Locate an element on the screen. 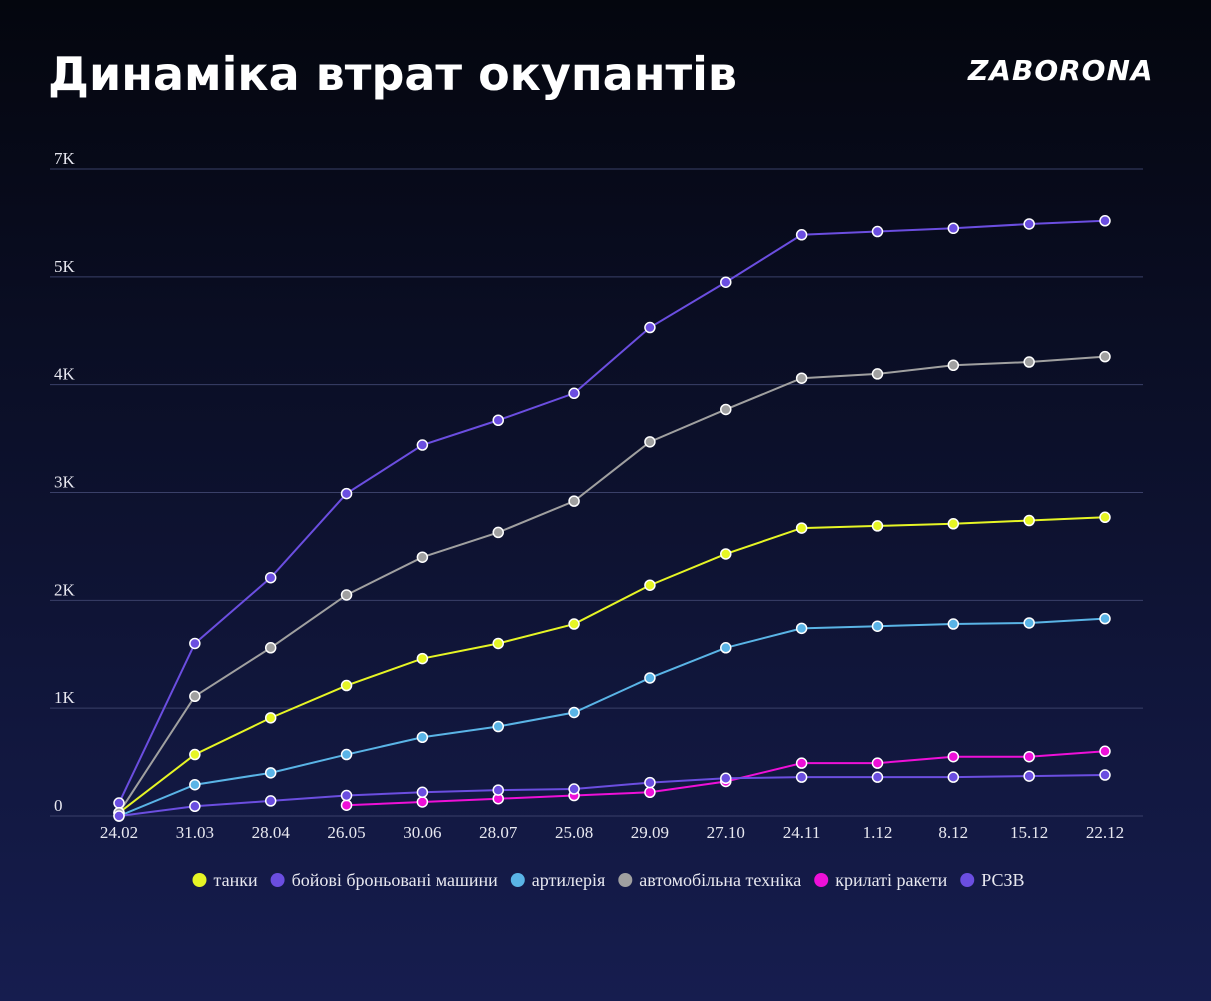  legend-item: артилерія is located at coordinates (557, 880).